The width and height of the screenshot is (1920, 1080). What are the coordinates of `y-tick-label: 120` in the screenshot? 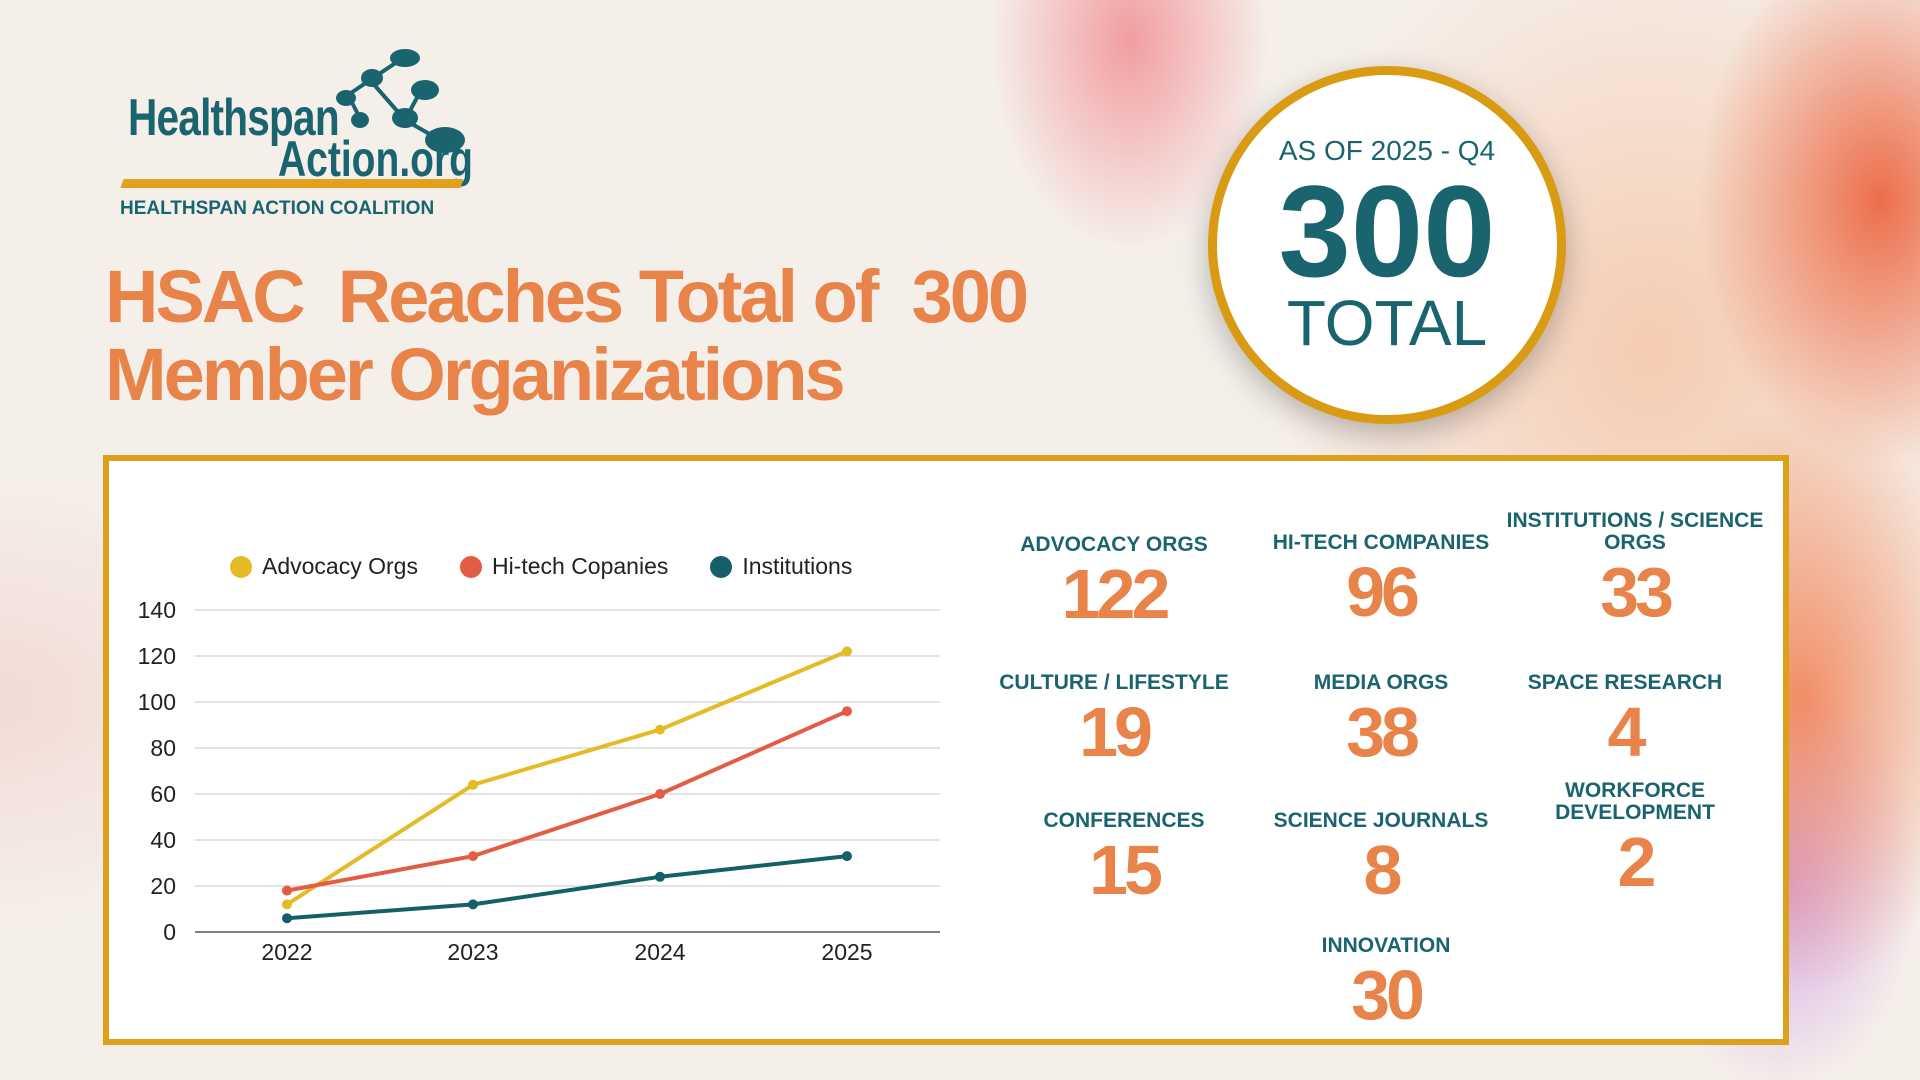 It's located at (157, 656).